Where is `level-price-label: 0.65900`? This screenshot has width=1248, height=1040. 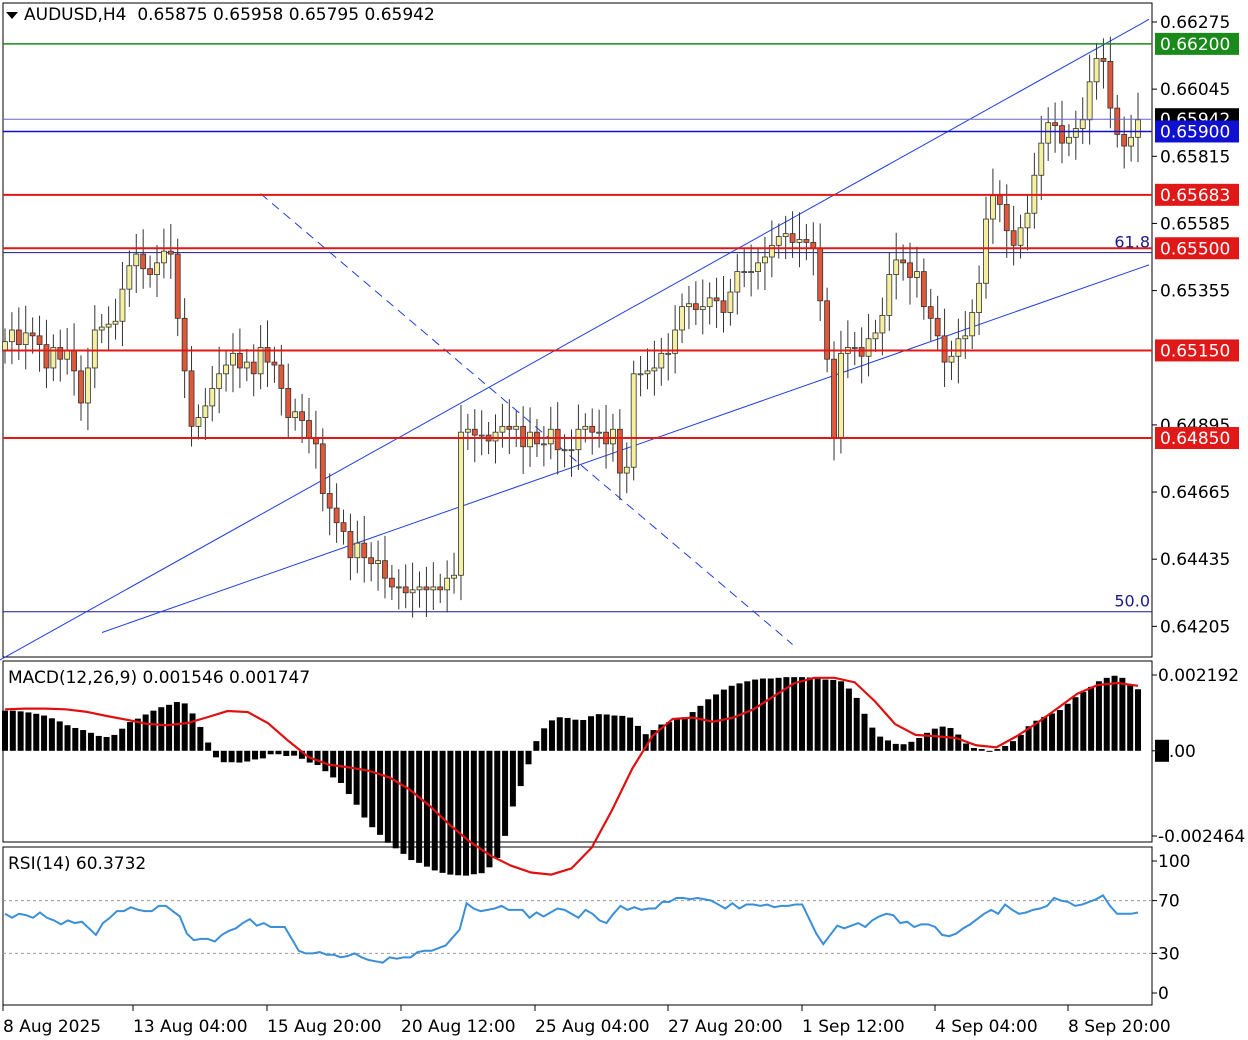 level-price-label: 0.65900 is located at coordinates (1195, 132).